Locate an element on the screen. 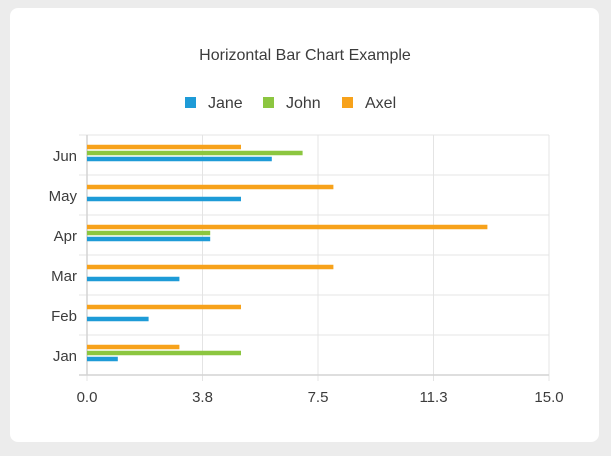  bar-john-jan is located at coordinates (164, 353).